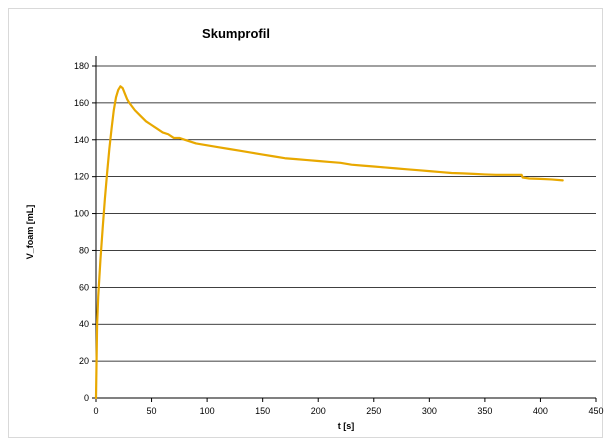 The width and height of the screenshot is (612, 446). I want to click on x-tick-label: 400, so click(540, 411).